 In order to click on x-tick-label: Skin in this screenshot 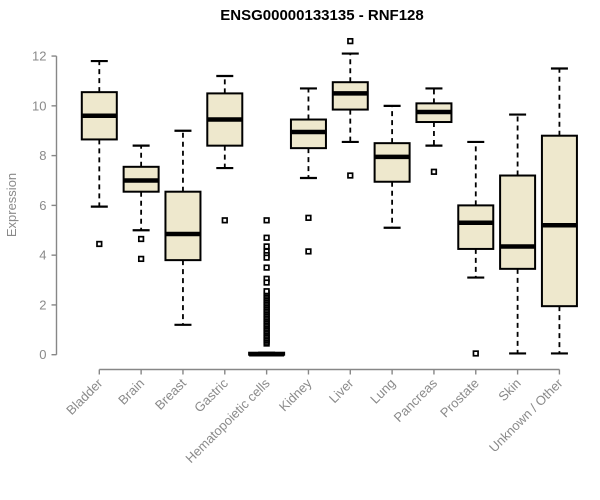, I will do `click(509, 390)`.